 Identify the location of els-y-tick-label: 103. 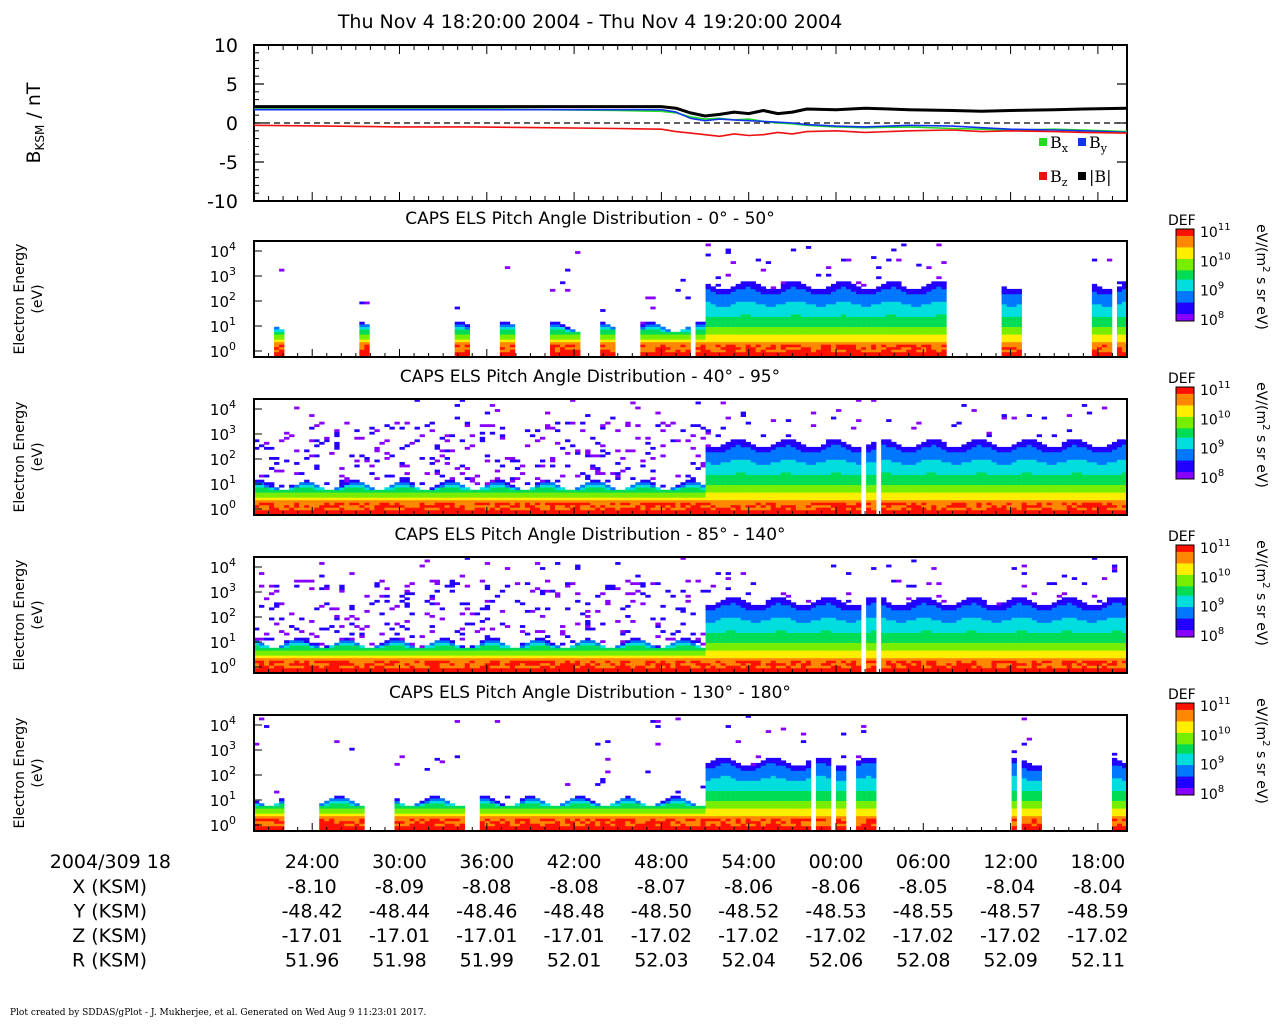
(223, 275).